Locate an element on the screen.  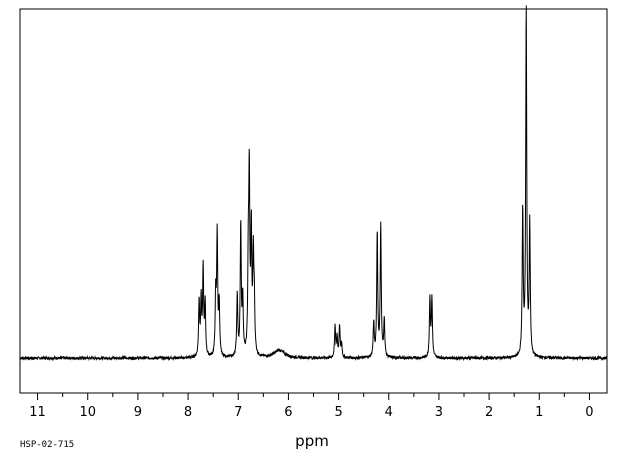
x-tick-label: 11 is located at coordinates (37, 412).